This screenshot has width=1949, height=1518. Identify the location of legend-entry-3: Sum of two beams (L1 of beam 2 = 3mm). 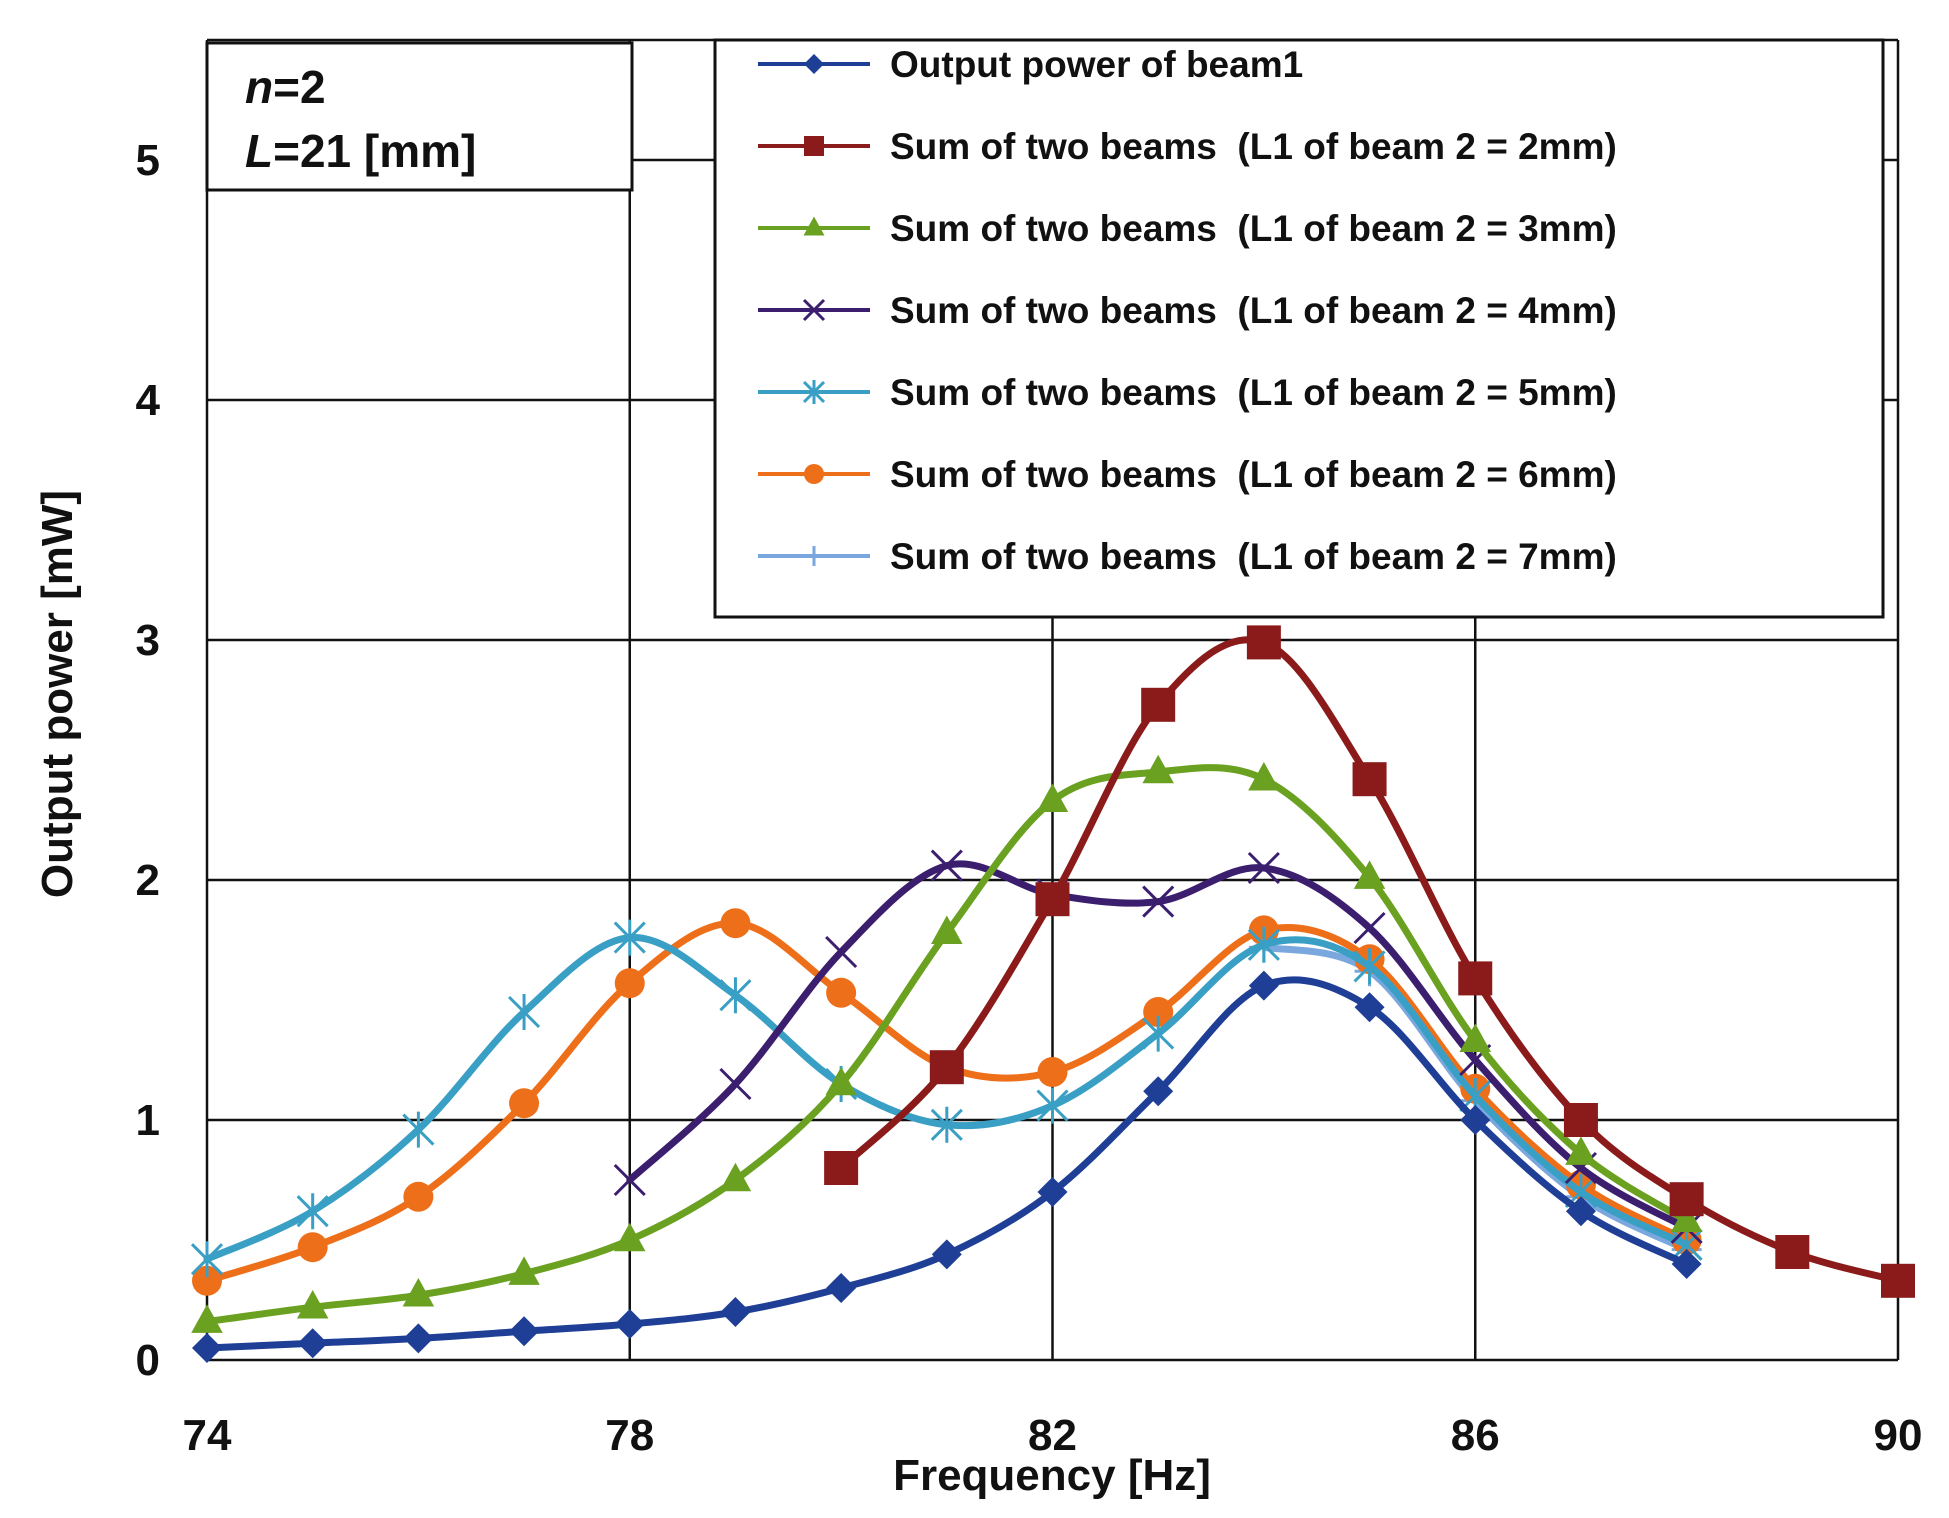
(1187, 228).